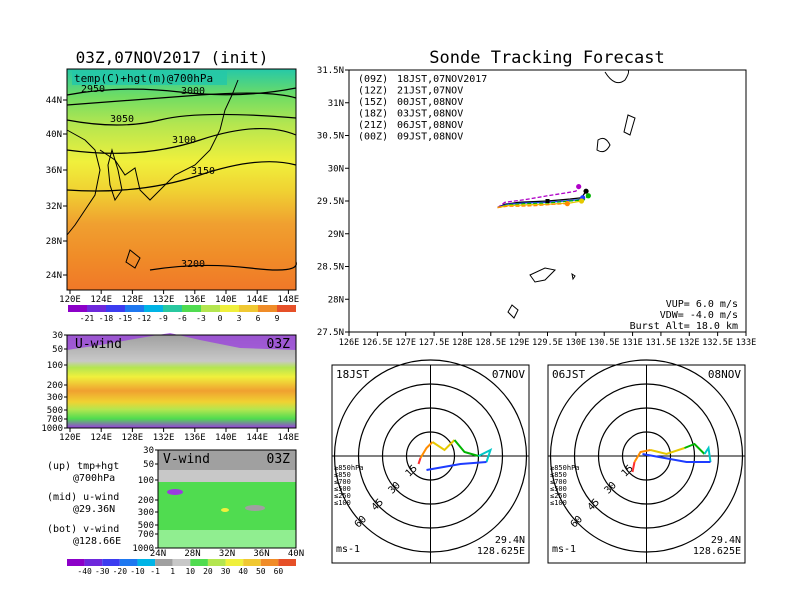 Image resolution: width=792 pixels, height=612 pixels. I want to click on track-lat-tick: 30N, so click(336, 169).